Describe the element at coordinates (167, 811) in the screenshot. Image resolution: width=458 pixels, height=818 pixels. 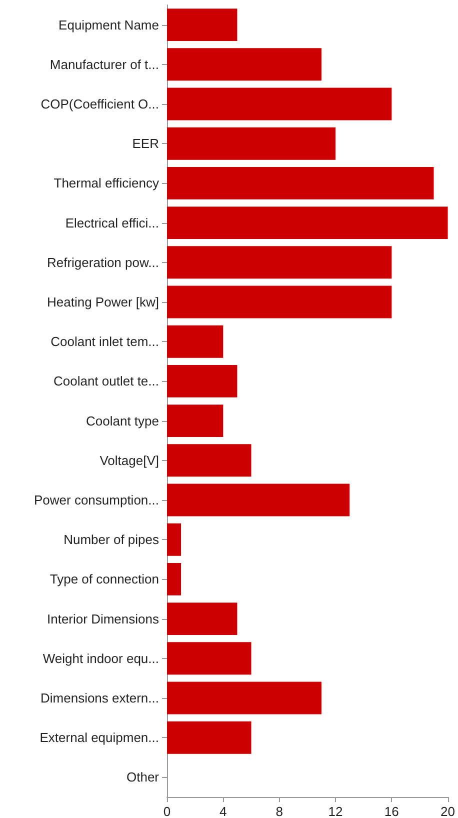
I see `x-tick-label: 0` at that location.